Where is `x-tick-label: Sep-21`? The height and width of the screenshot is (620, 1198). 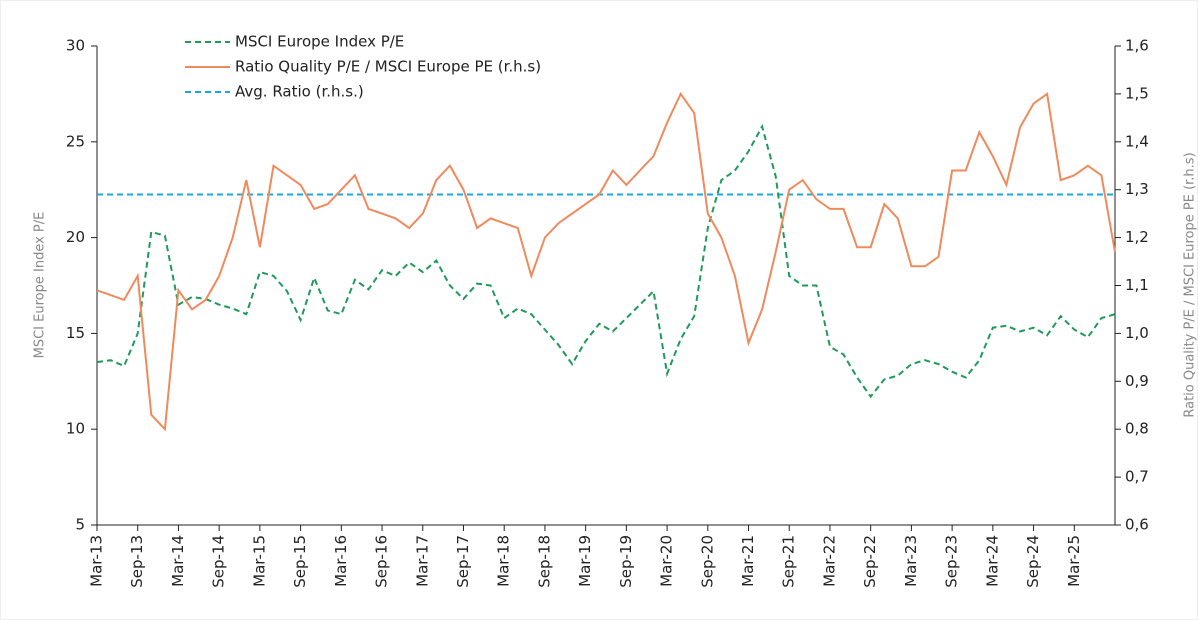
x-tick-label: Sep-21 is located at coordinates (789, 561).